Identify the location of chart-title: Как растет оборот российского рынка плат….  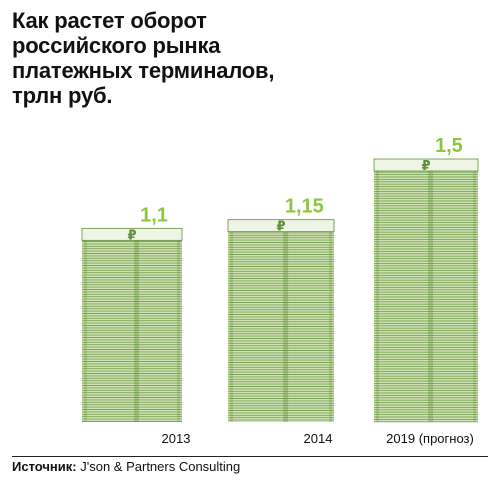
(143, 58).